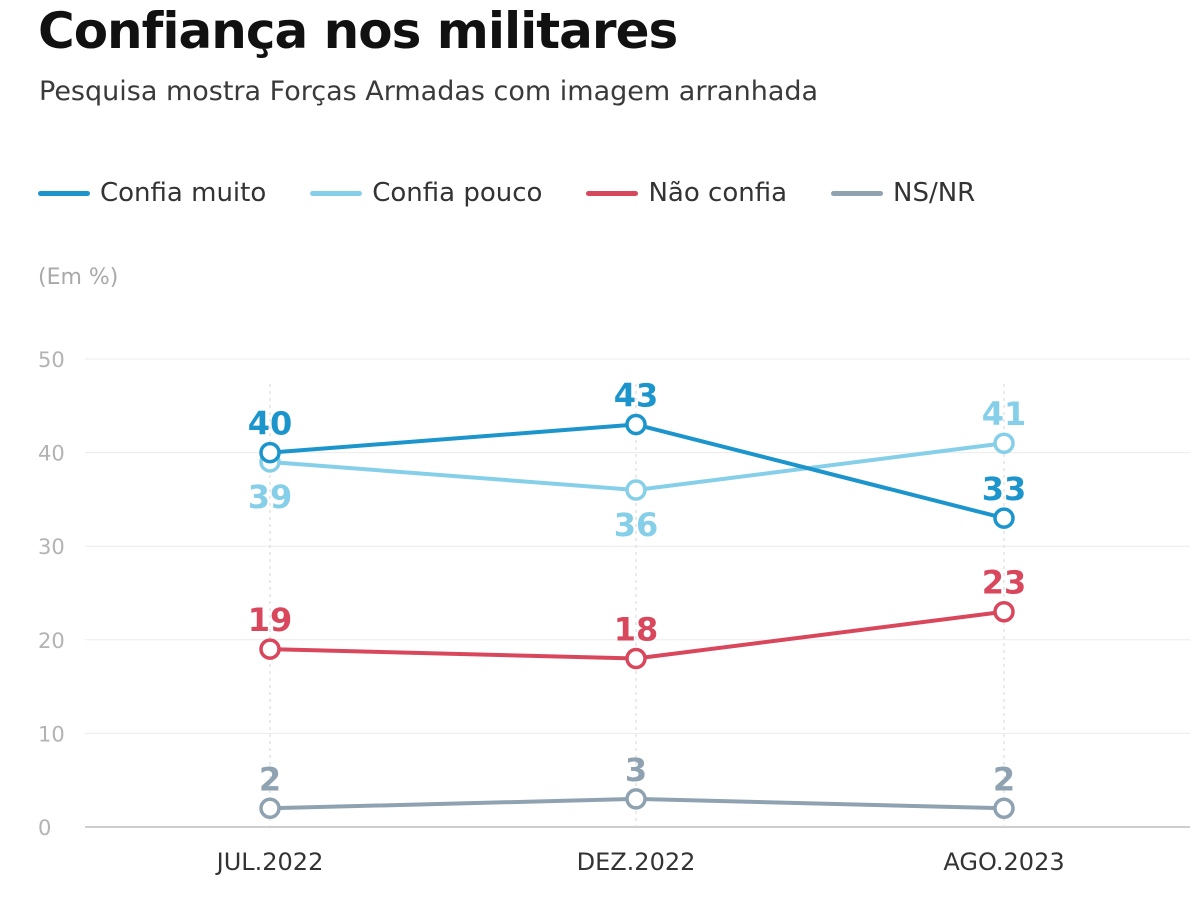  I want to click on y-tick-label: 0, so click(44, 828).